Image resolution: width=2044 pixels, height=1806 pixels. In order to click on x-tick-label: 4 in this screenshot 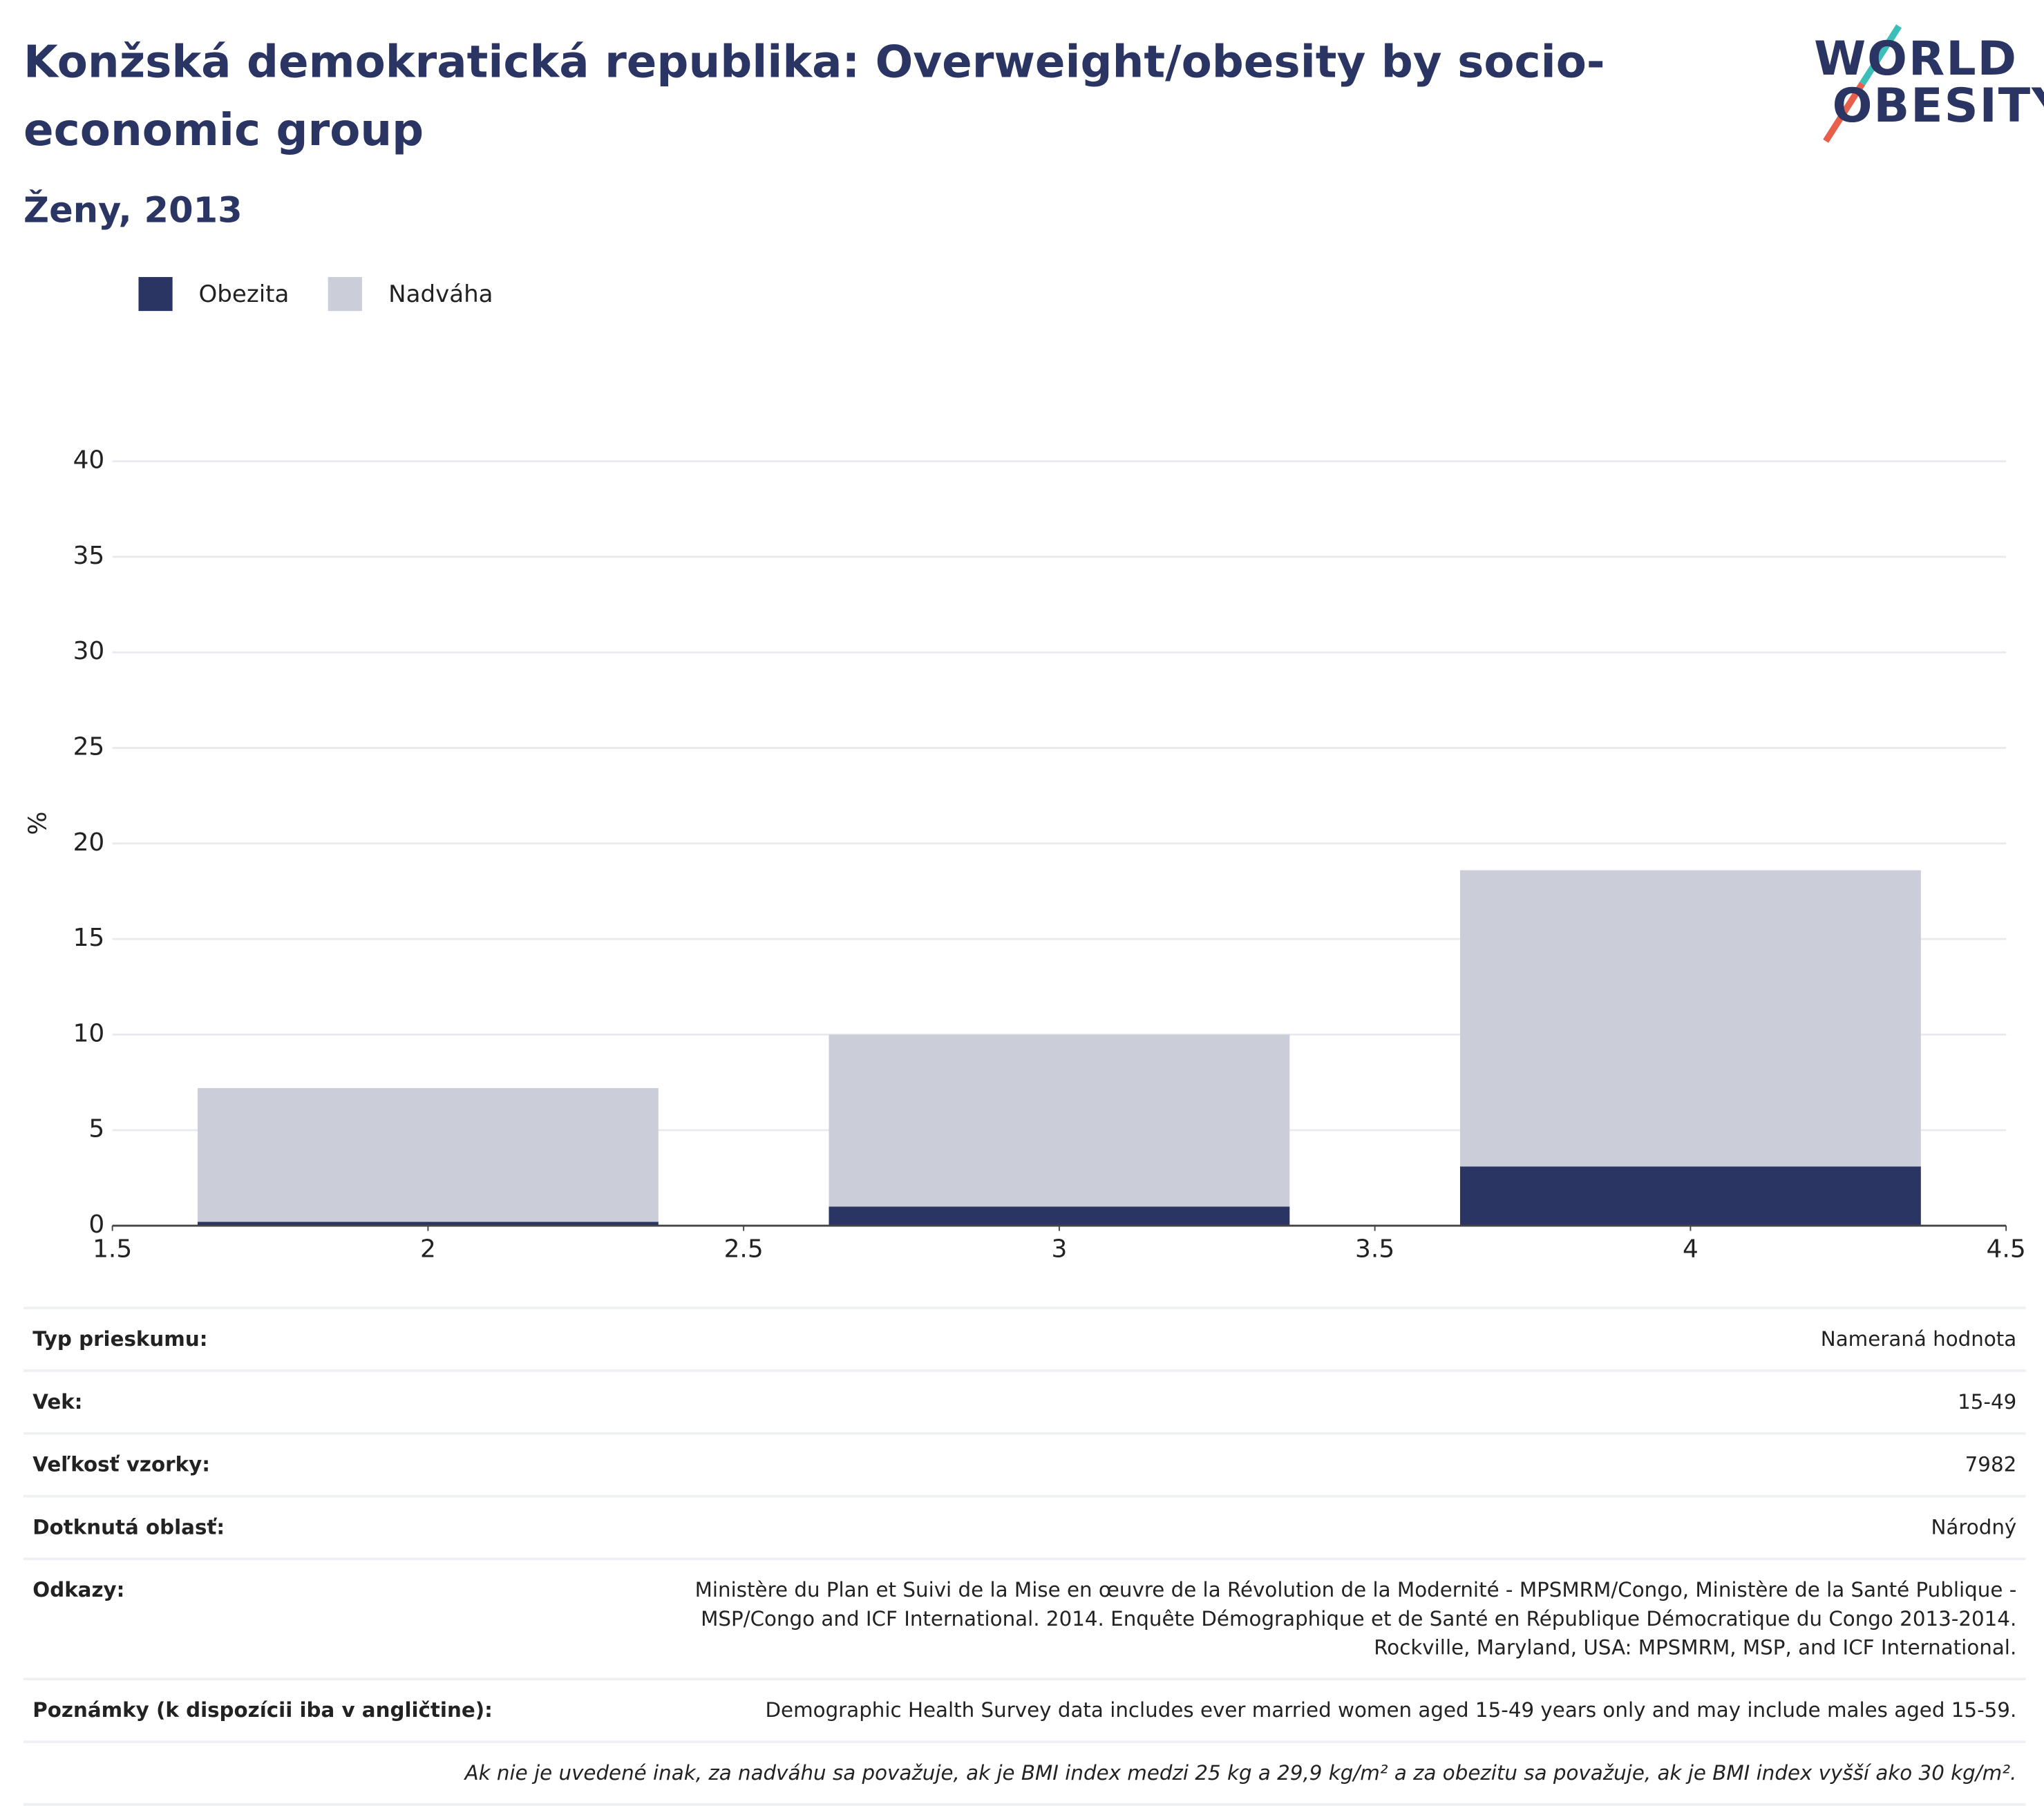, I will do `click(1691, 1249)`.